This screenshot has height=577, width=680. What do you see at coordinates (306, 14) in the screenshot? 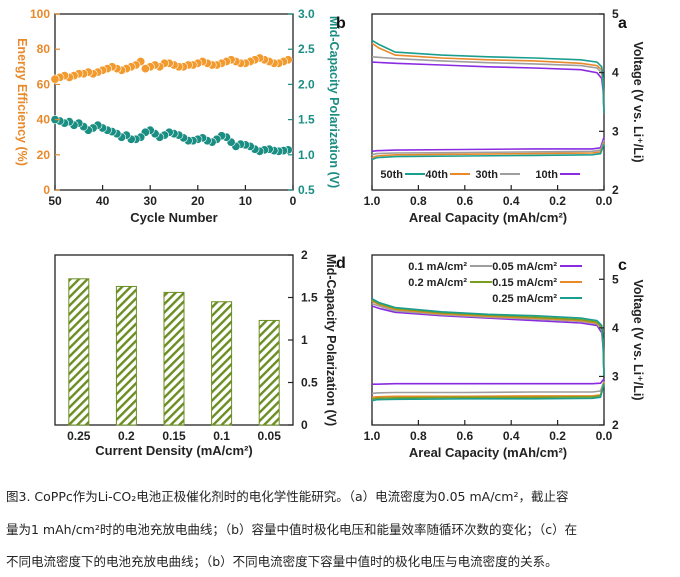
I see `panel-b-right-tick-label: 3.0` at bounding box center [306, 14].